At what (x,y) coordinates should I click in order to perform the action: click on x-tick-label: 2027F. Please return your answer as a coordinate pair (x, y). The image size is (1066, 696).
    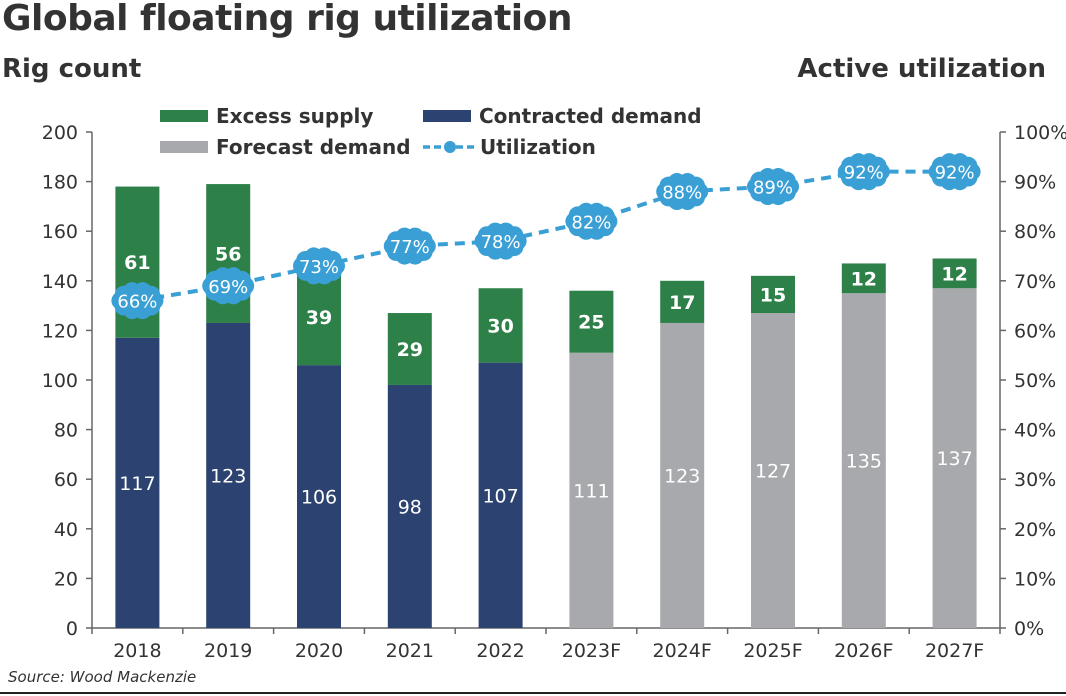
    Looking at the image, I should click on (954, 651).